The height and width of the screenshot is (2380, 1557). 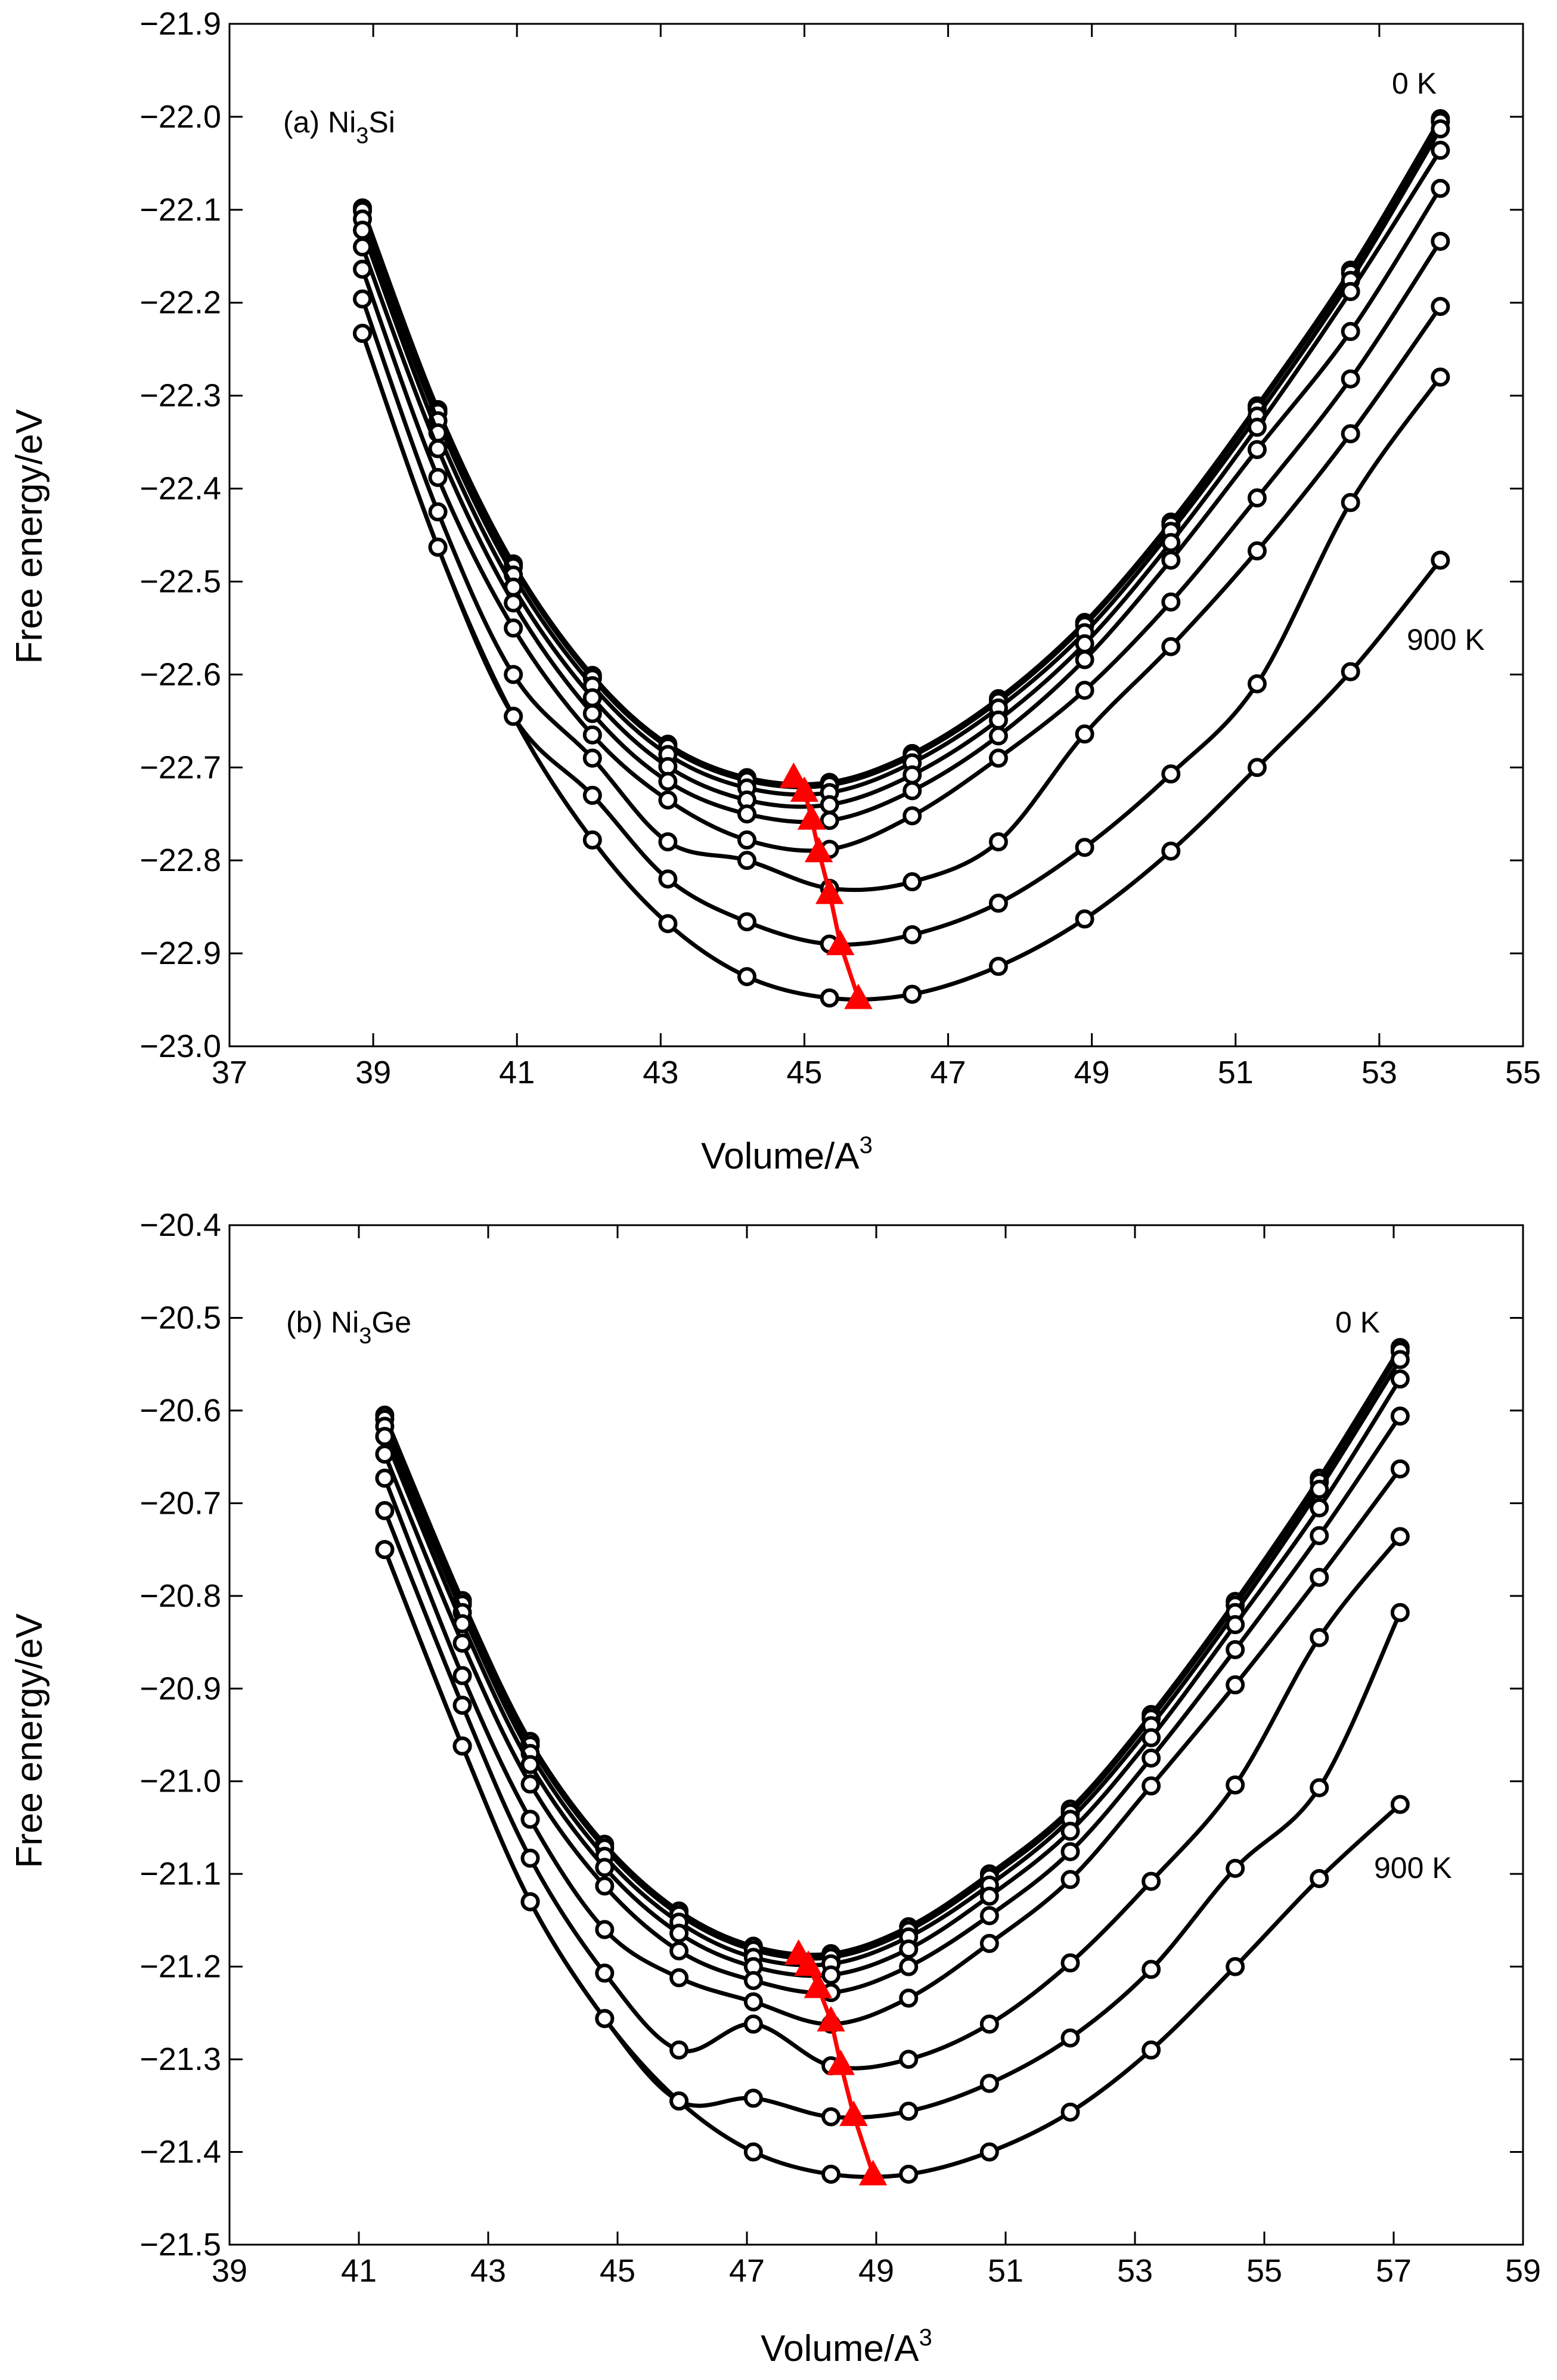 I want to click on panel-b-ytick-label: −20.9, so click(x=180, y=1688).